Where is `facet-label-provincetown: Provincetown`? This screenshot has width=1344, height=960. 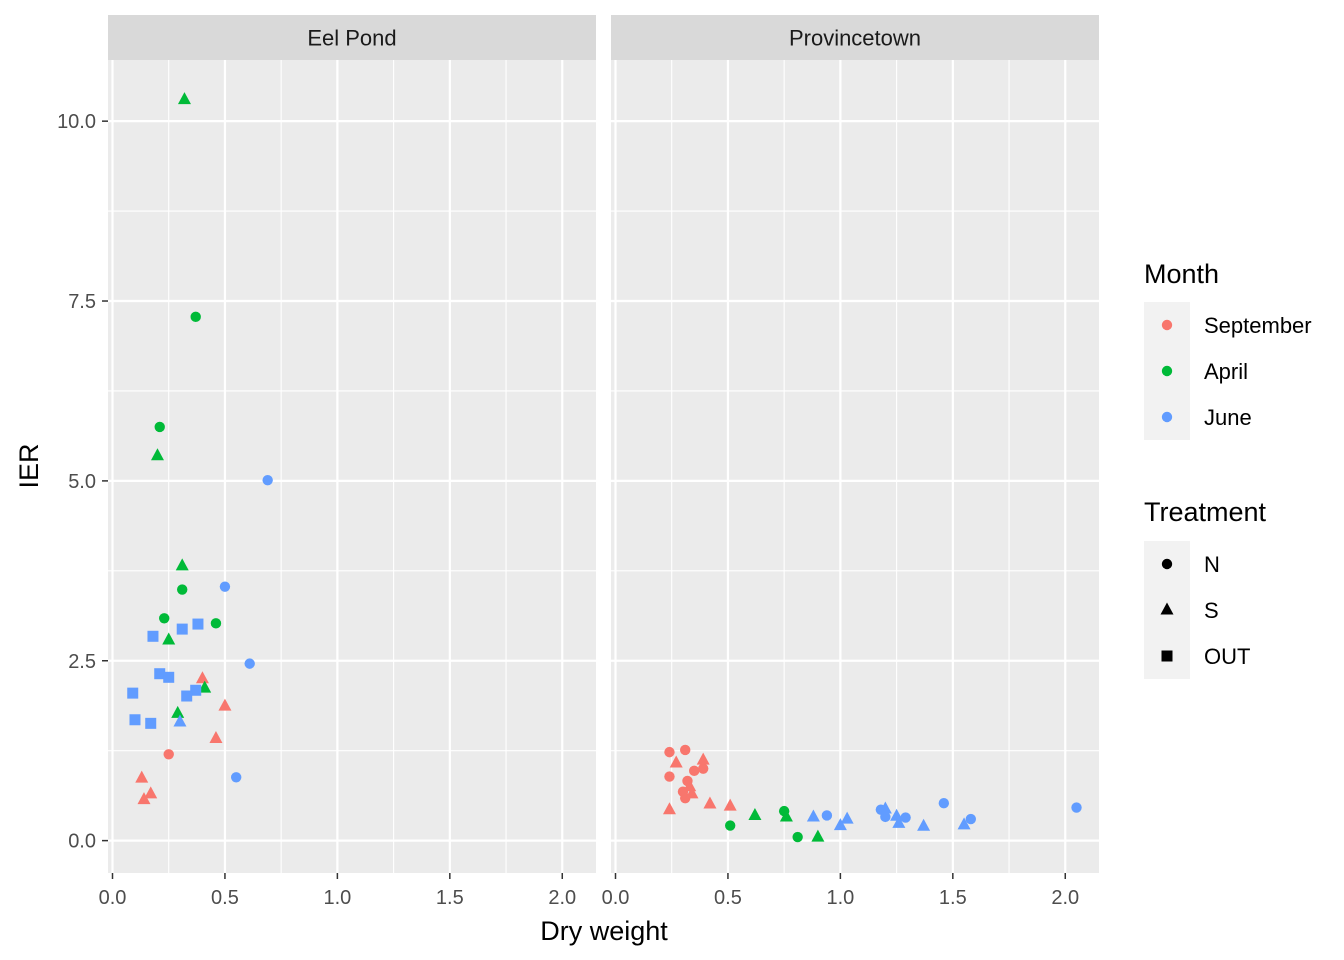 facet-label-provincetown: Provincetown is located at coordinates (855, 38).